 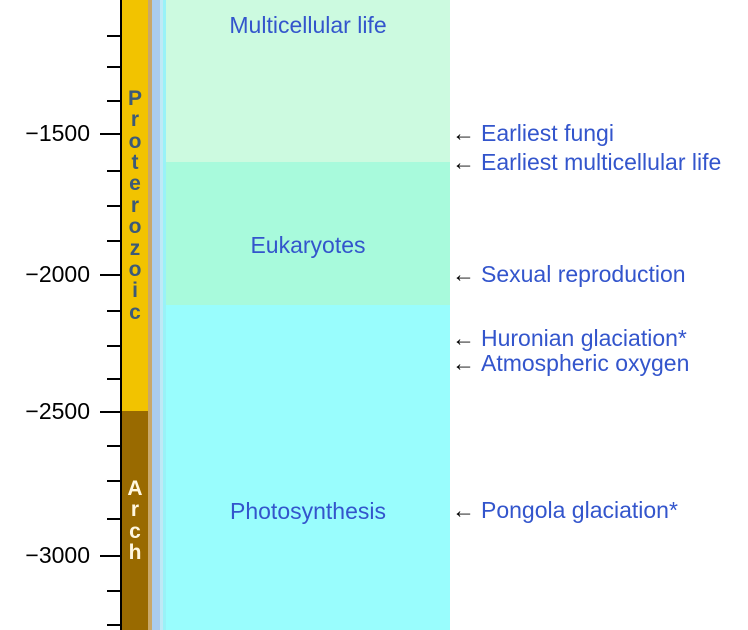 I want to click on annotation-label: Huronian glaciation, so click(x=579, y=337).